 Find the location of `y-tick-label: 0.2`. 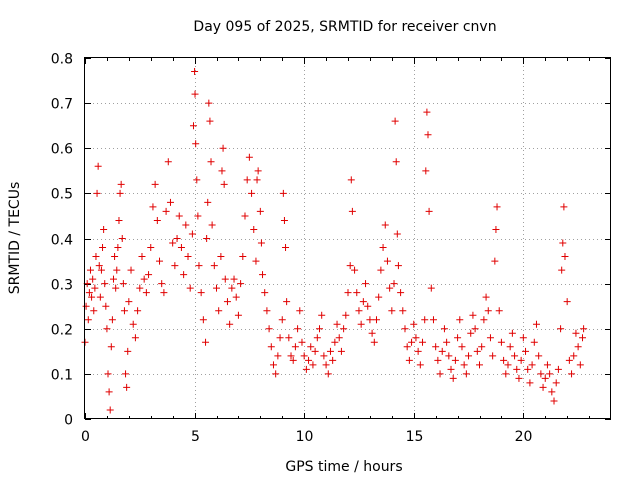

y-tick-label: 0.2 is located at coordinates (62, 331).